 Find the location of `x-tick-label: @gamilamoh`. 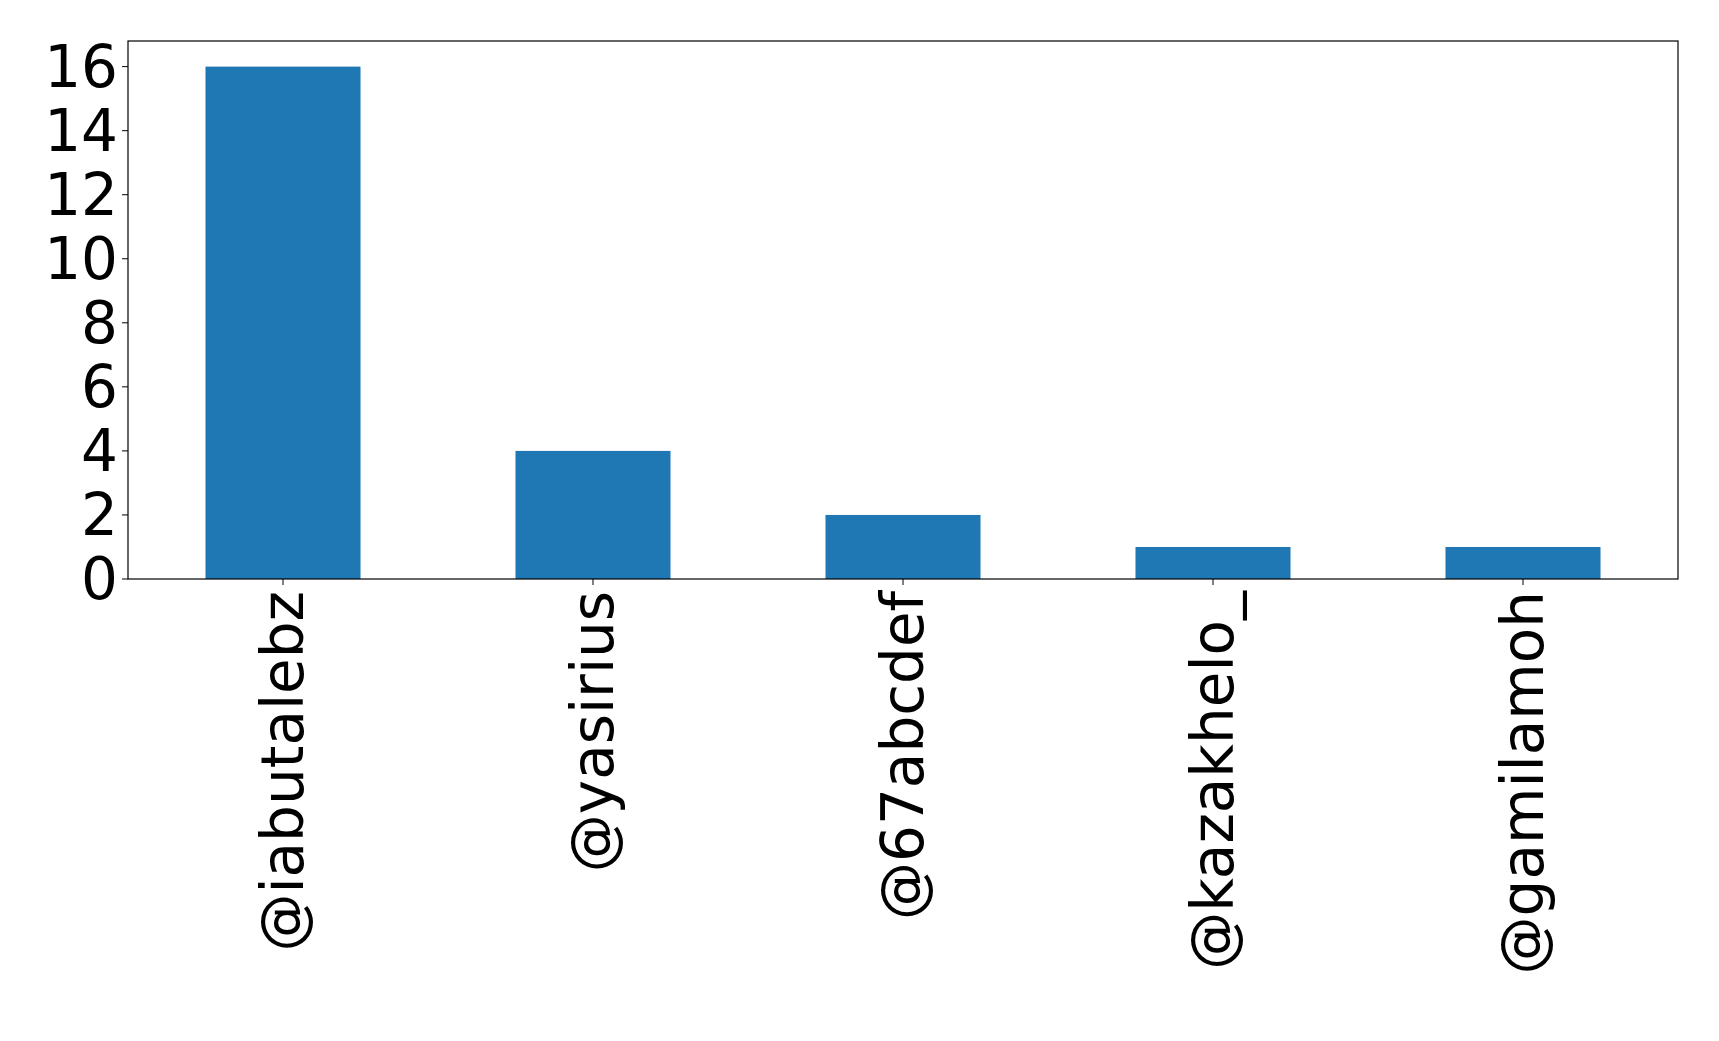

x-tick-label: @gamilamoh is located at coordinates (1523, 783).